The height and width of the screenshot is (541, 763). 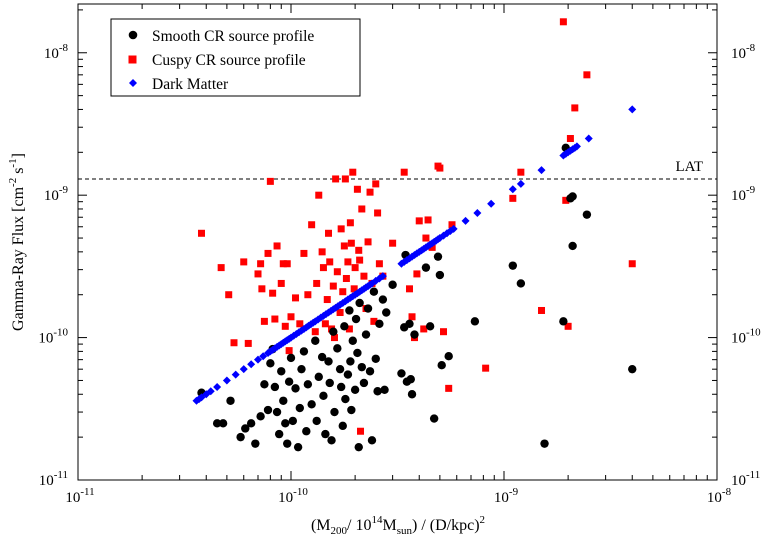 I want to click on x-tick-label: 10⁻⁹, so click(x=506, y=496).